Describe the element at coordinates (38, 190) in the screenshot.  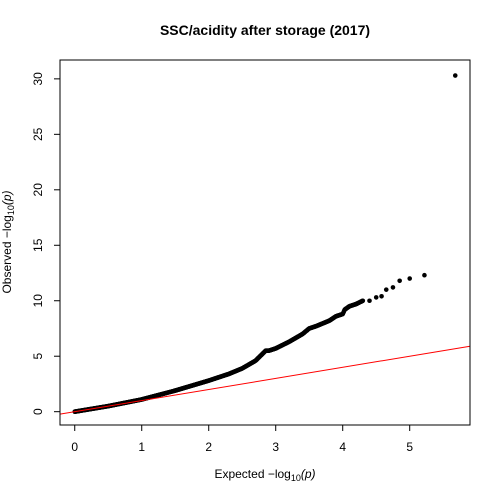
I see `y-tick-label: 20` at that location.